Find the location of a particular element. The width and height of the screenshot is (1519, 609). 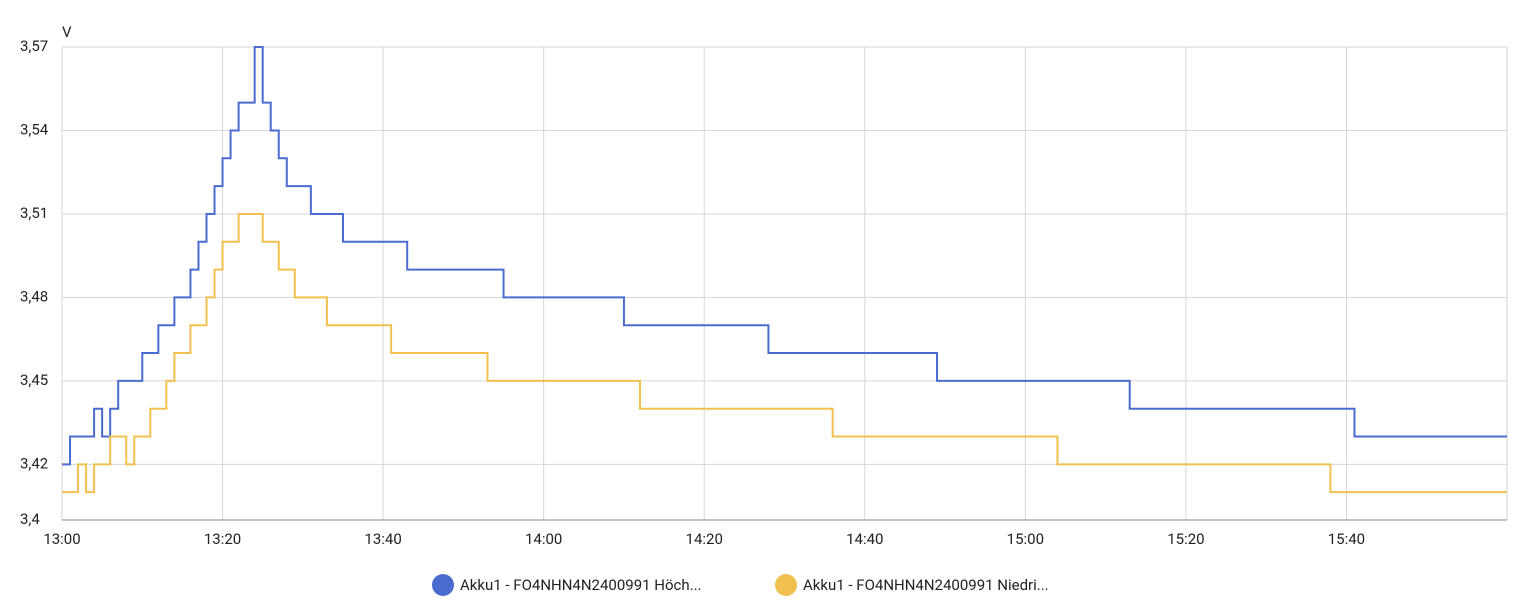

x-tick-label: 14:40 is located at coordinates (864, 539).